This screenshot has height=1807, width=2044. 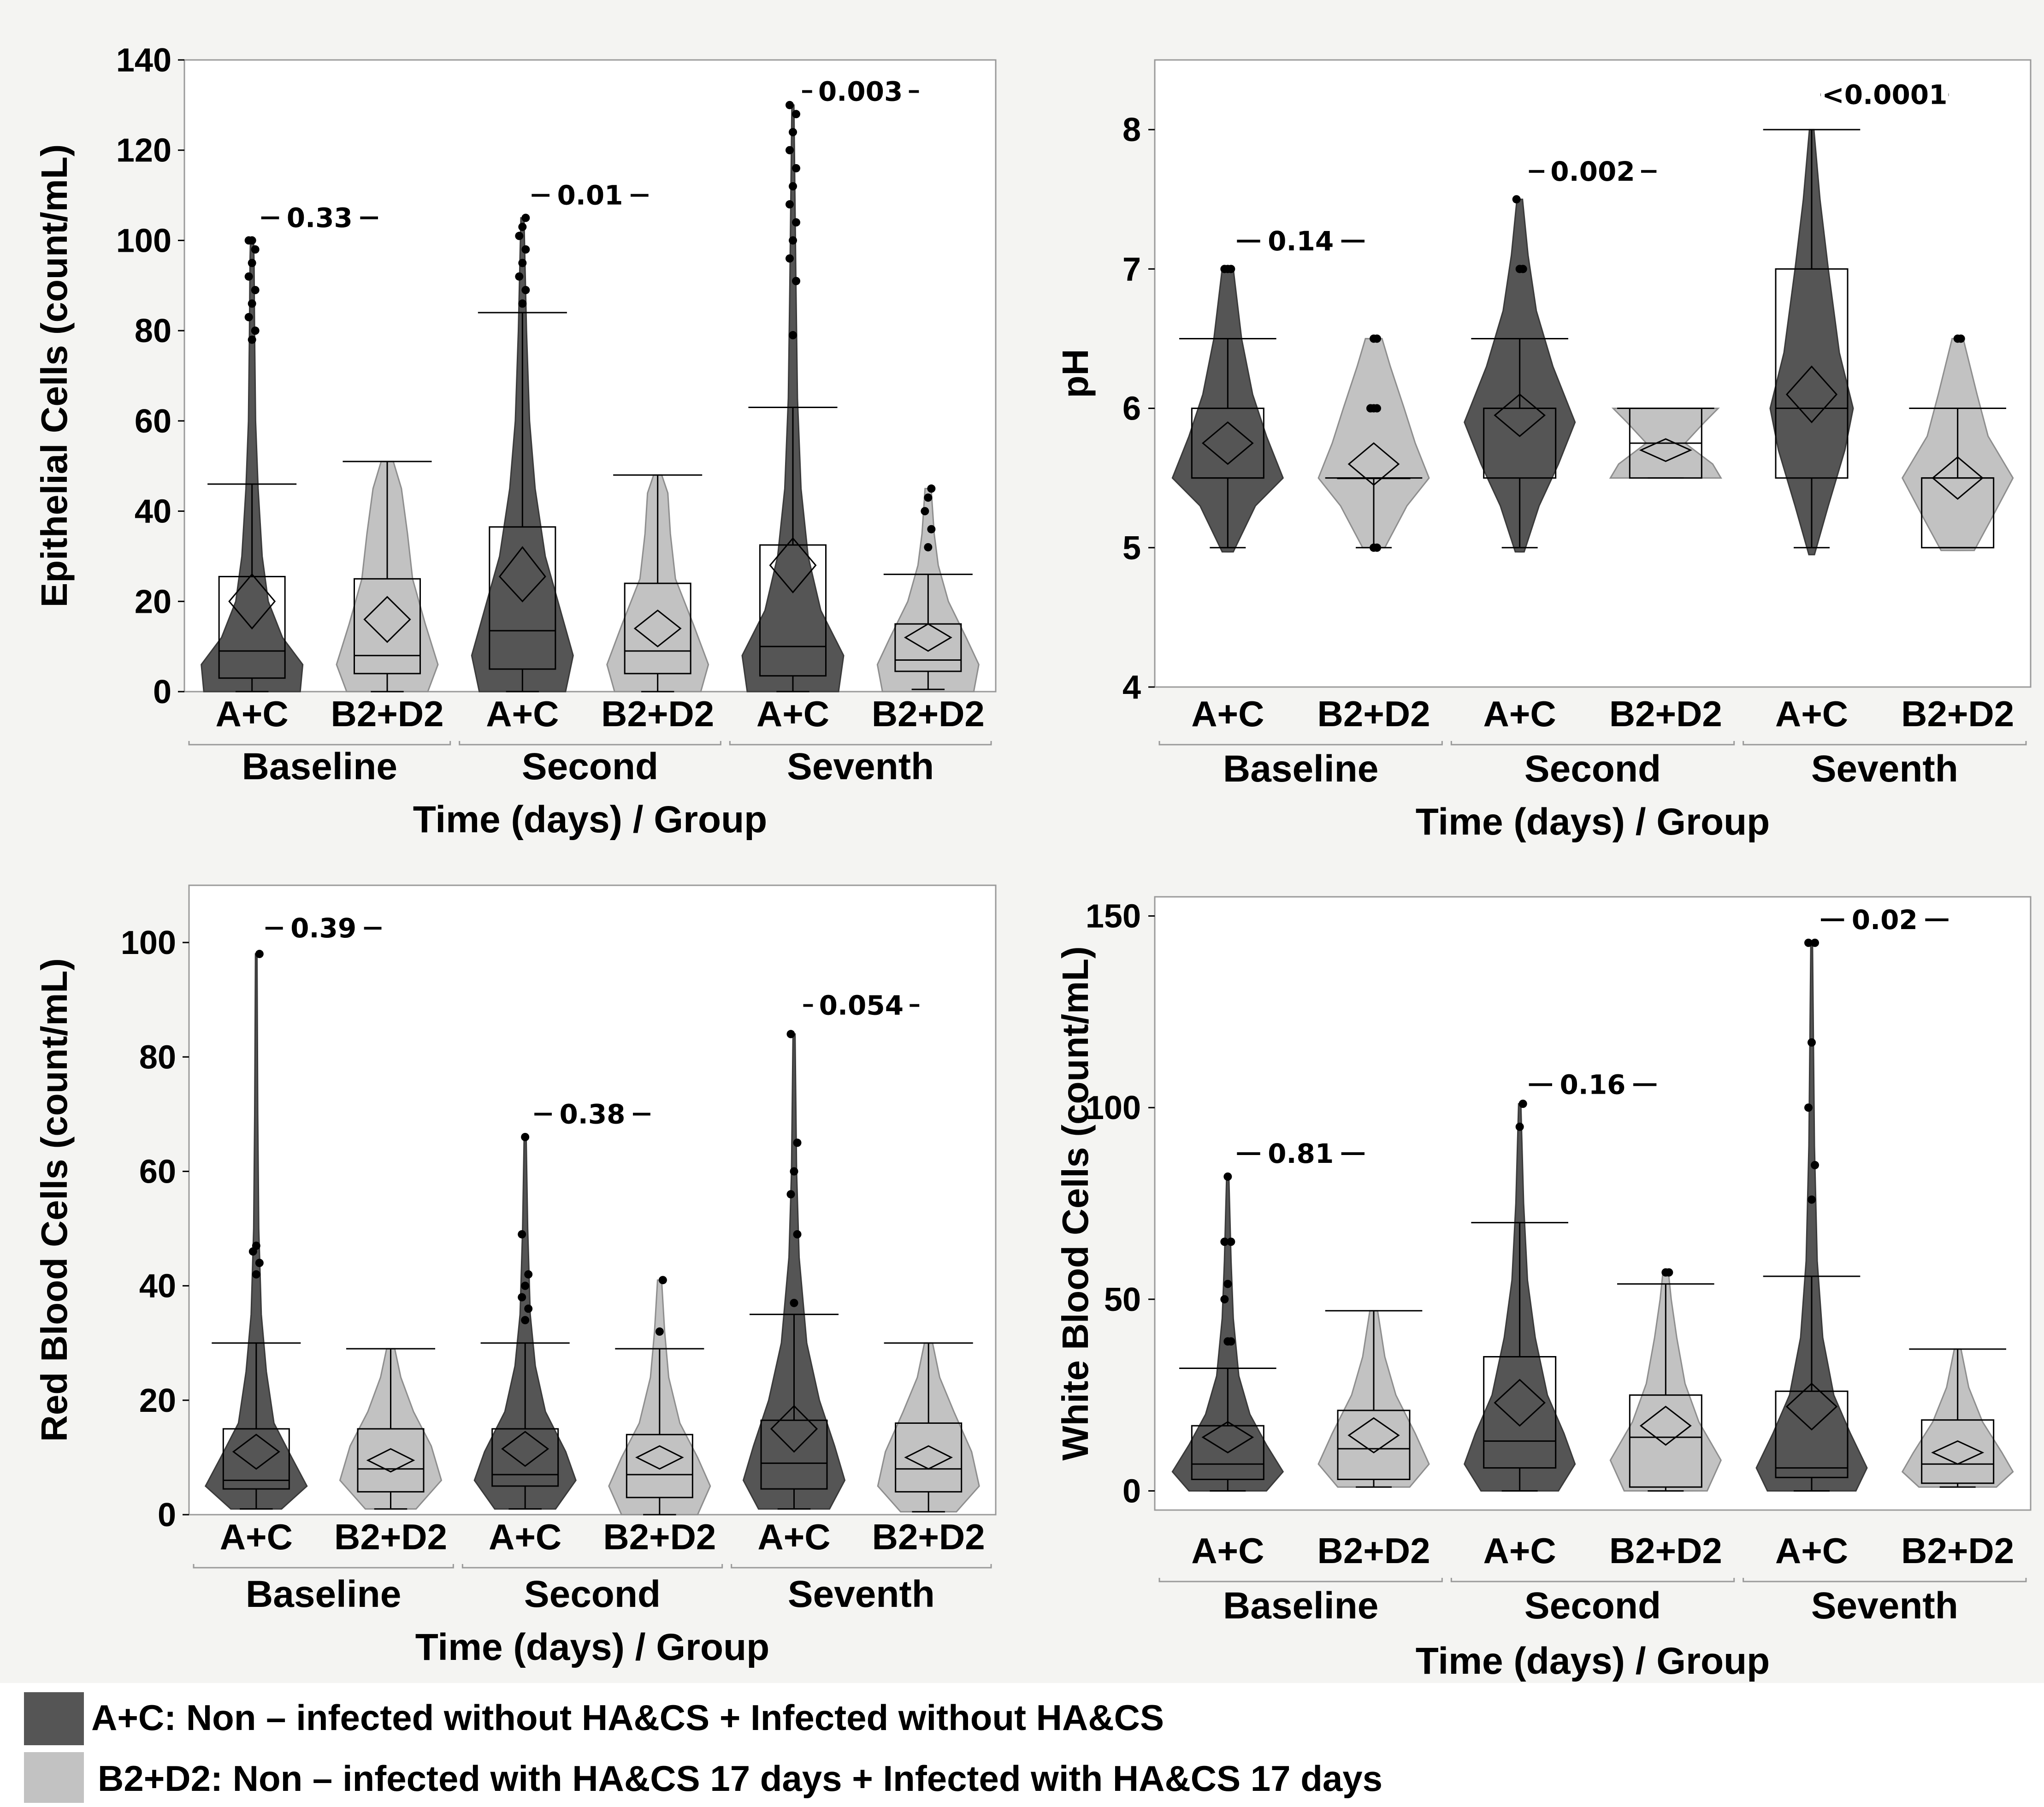 What do you see at coordinates (157, 1058) in the screenshot?
I see `y-tick-label: 80` at bounding box center [157, 1058].